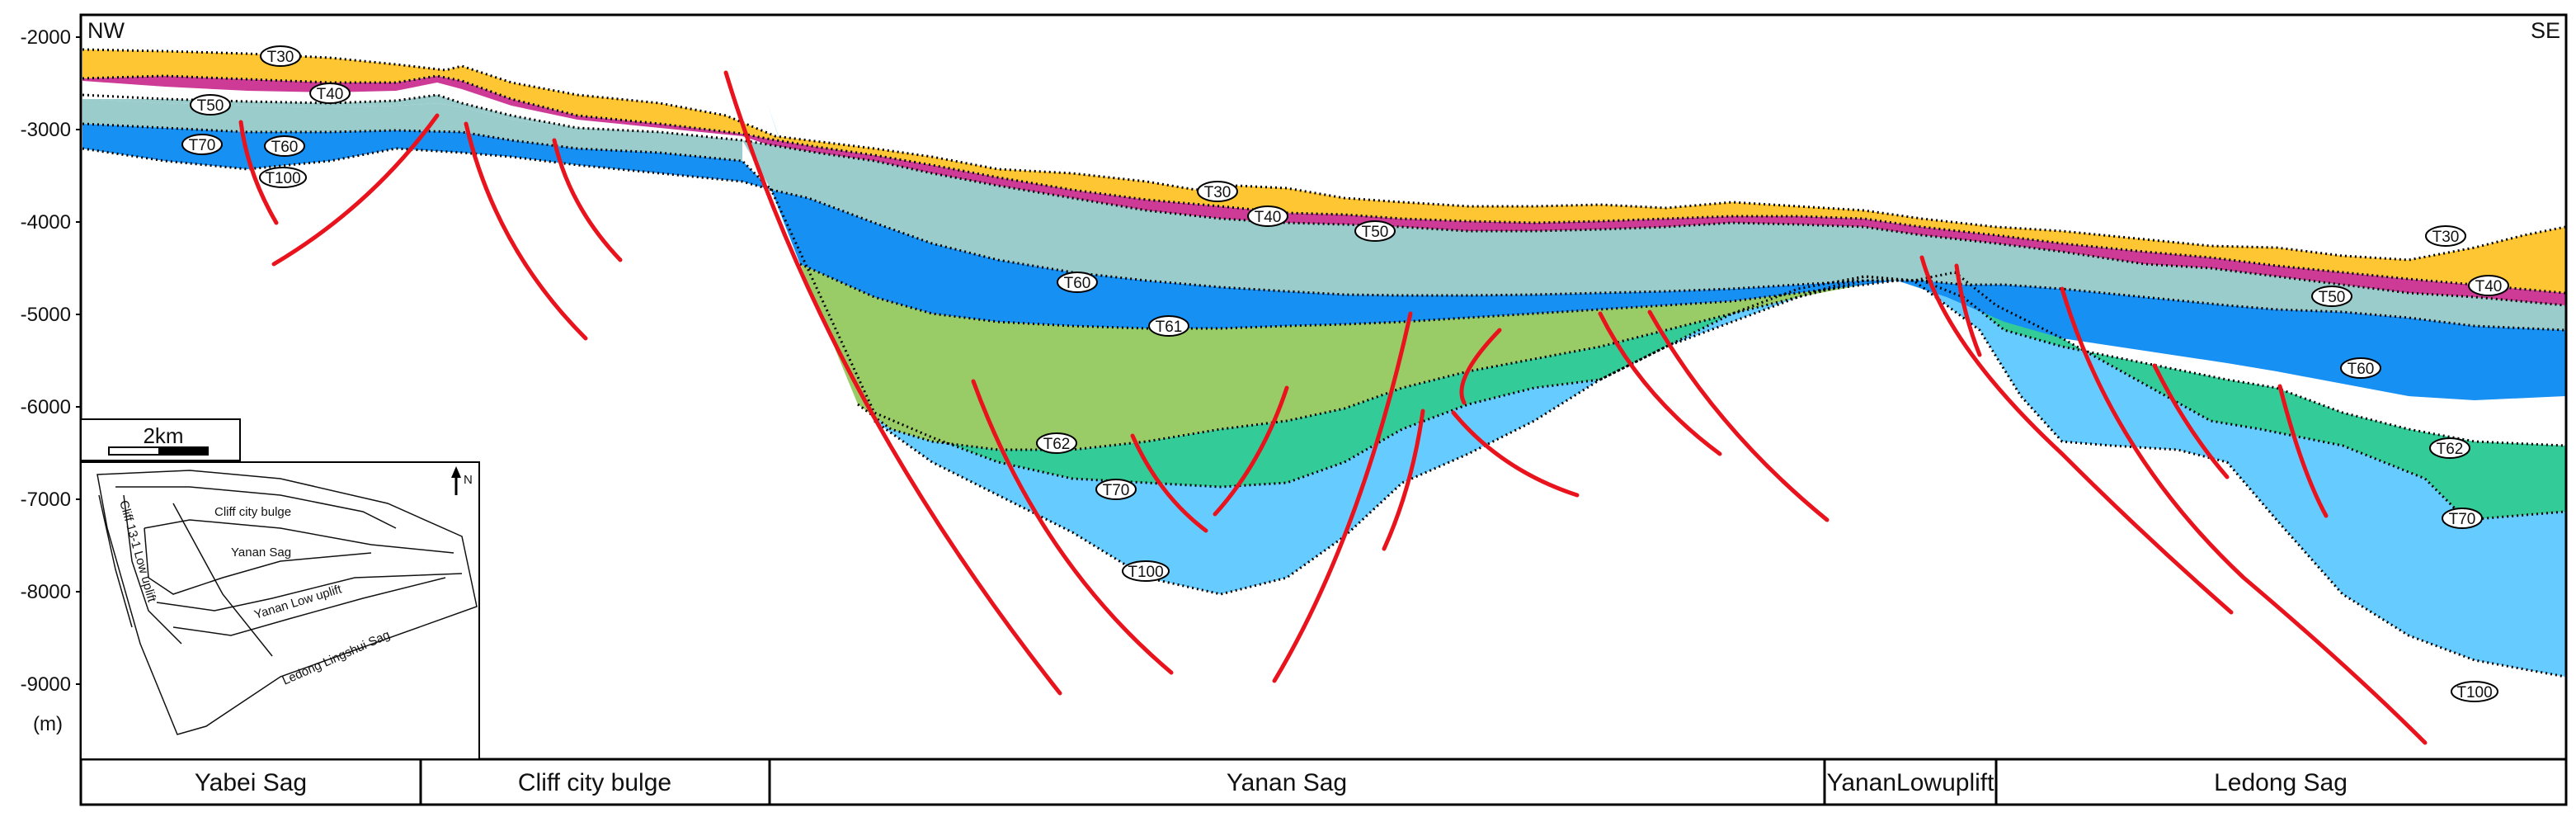 Image resolution: width=2576 pixels, height=817 pixels. I want to click on depth-tick-label: -8000, so click(46, 592).